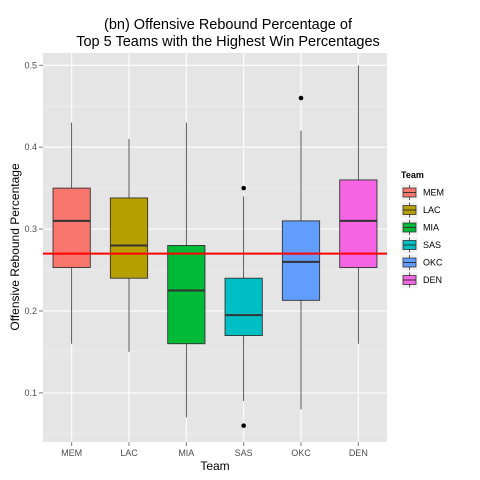 This screenshot has width=480, height=480. What do you see at coordinates (301, 453) in the screenshot?
I see `x-tick-label: OKC` at bounding box center [301, 453].